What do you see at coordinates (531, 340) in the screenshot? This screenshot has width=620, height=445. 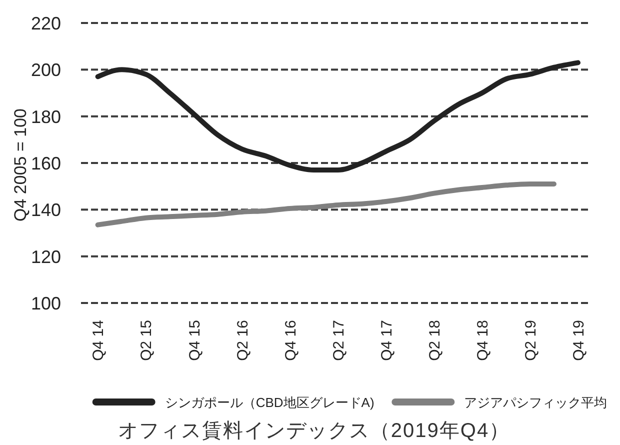 I see `x-tick-label: Q2 19` at bounding box center [531, 340].